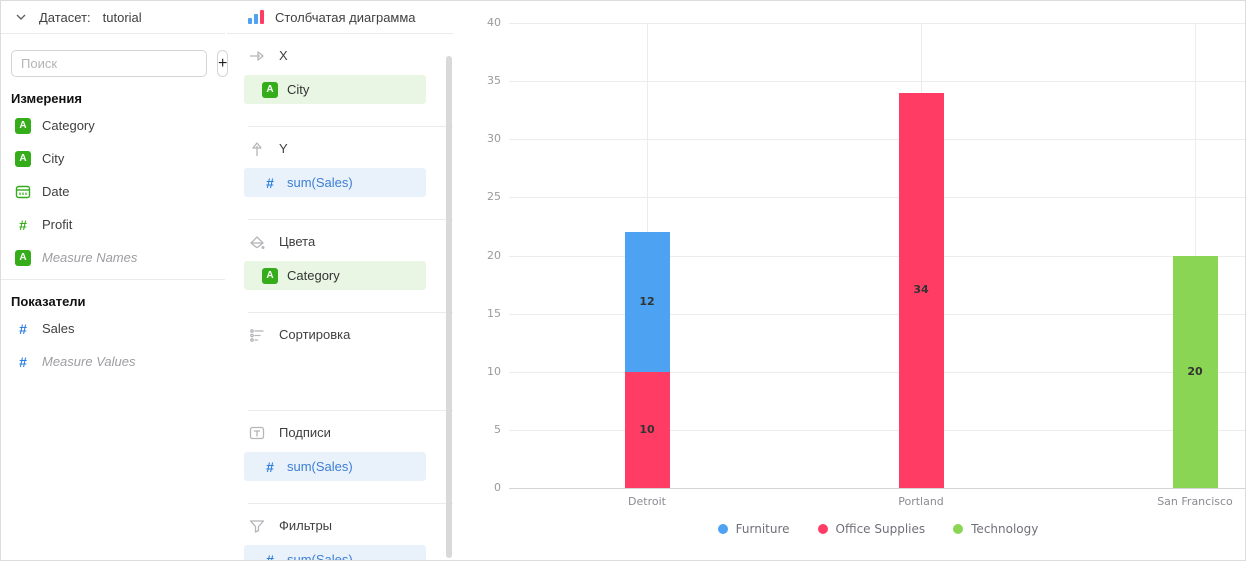  What do you see at coordinates (113, 361) in the screenshot?
I see `field-row-measure-values: Measure Values` at bounding box center [113, 361].